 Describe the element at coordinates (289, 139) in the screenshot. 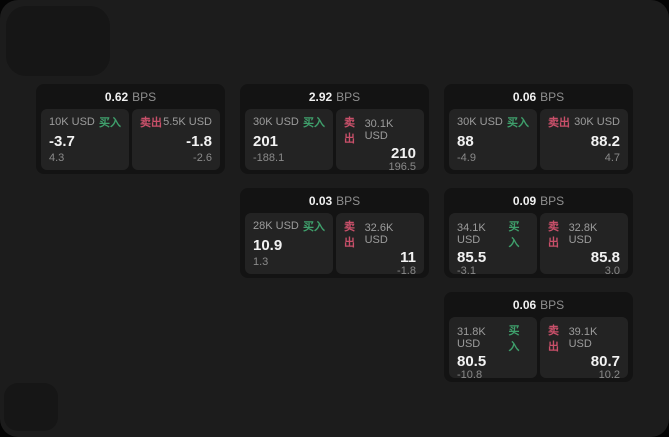

I see `buy-tile: 30K USD 买入 201 -188.1` at that location.